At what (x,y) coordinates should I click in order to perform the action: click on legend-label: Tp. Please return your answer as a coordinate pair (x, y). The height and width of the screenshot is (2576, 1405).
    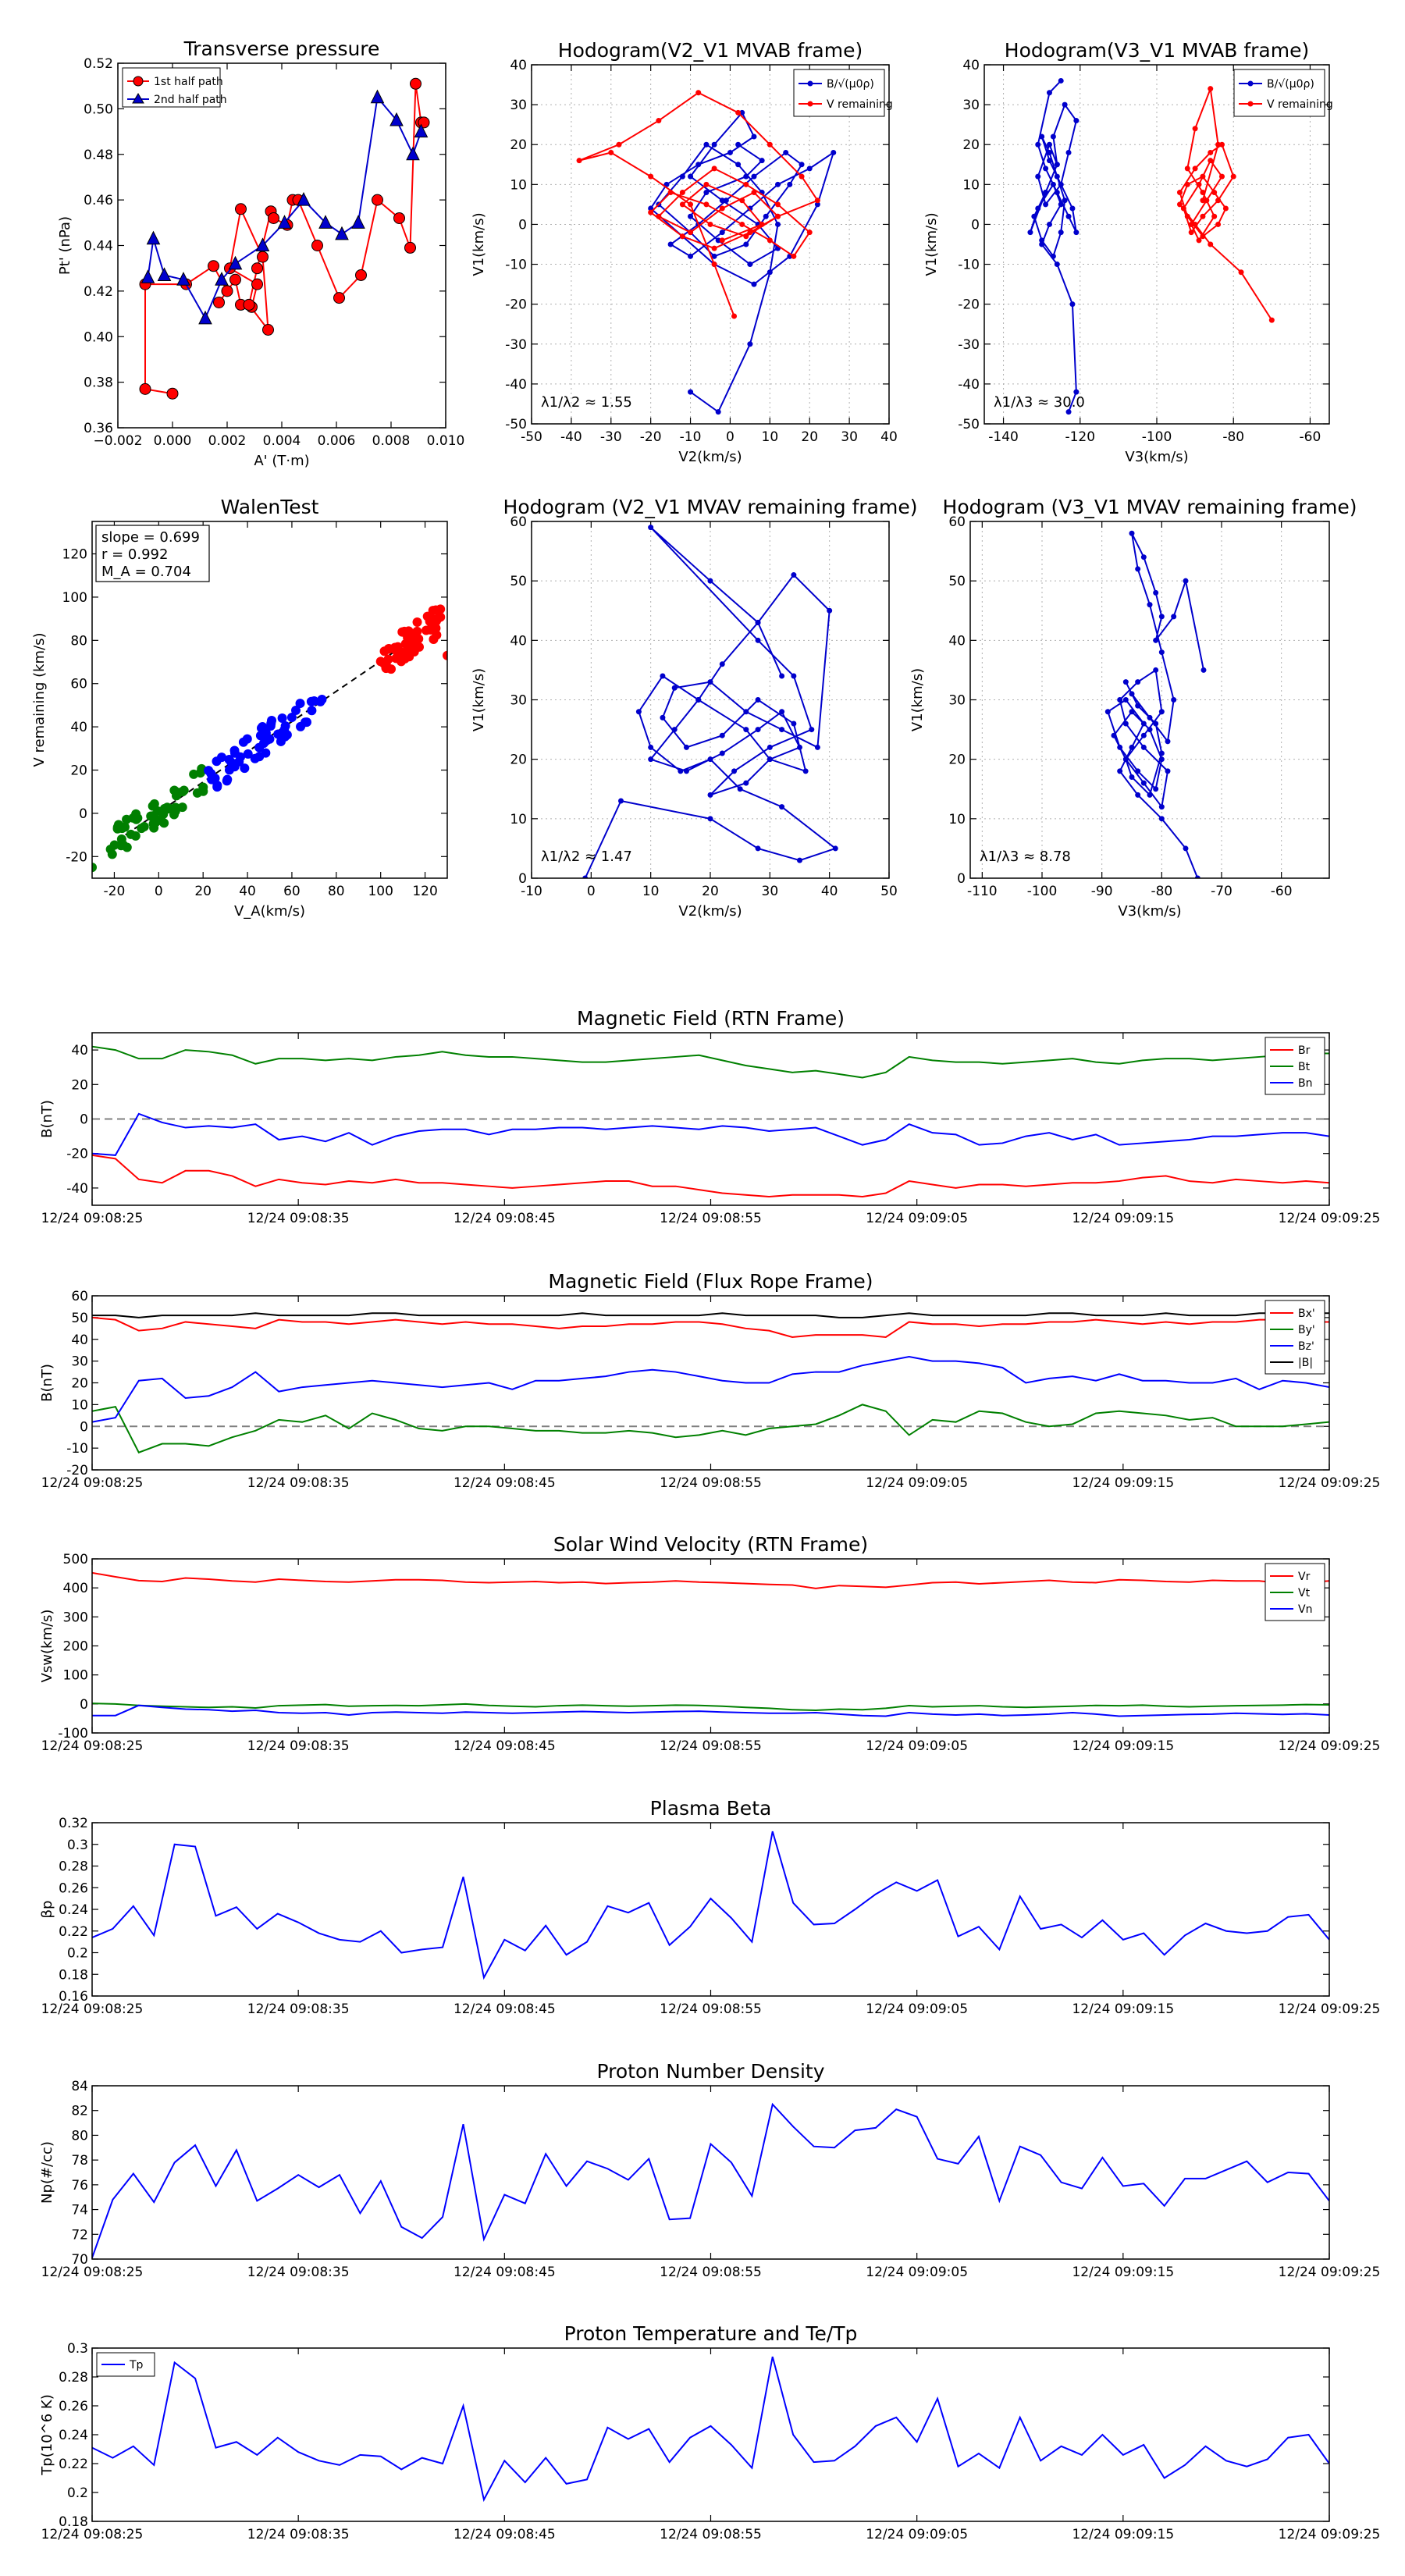
    Looking at the image, I should click on (136, 2365).